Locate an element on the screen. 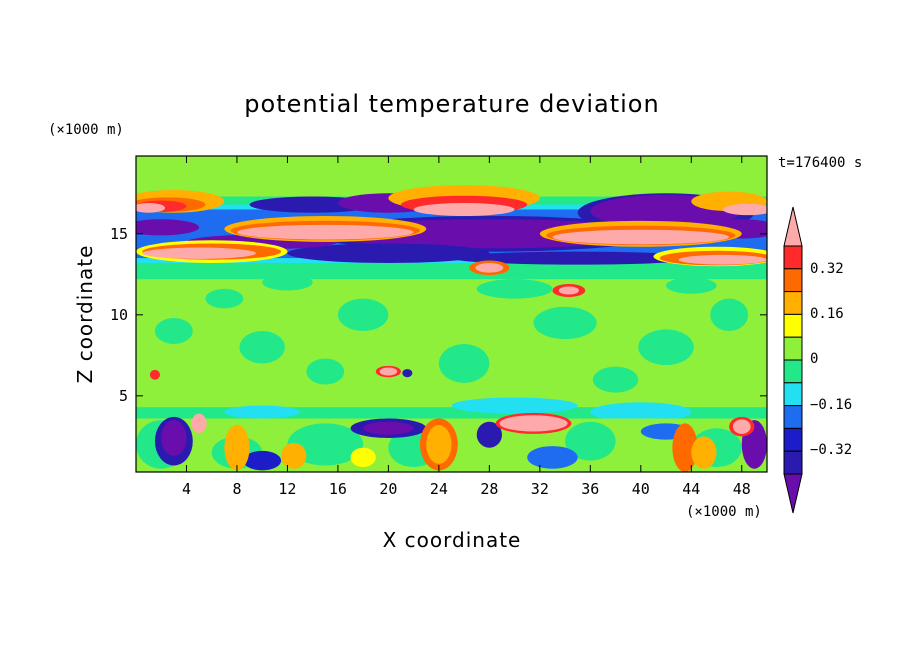 The height and width of the screenshot is (654, 904). colorbar-tick-label: −0.32 is located at coordinates (831, 450).